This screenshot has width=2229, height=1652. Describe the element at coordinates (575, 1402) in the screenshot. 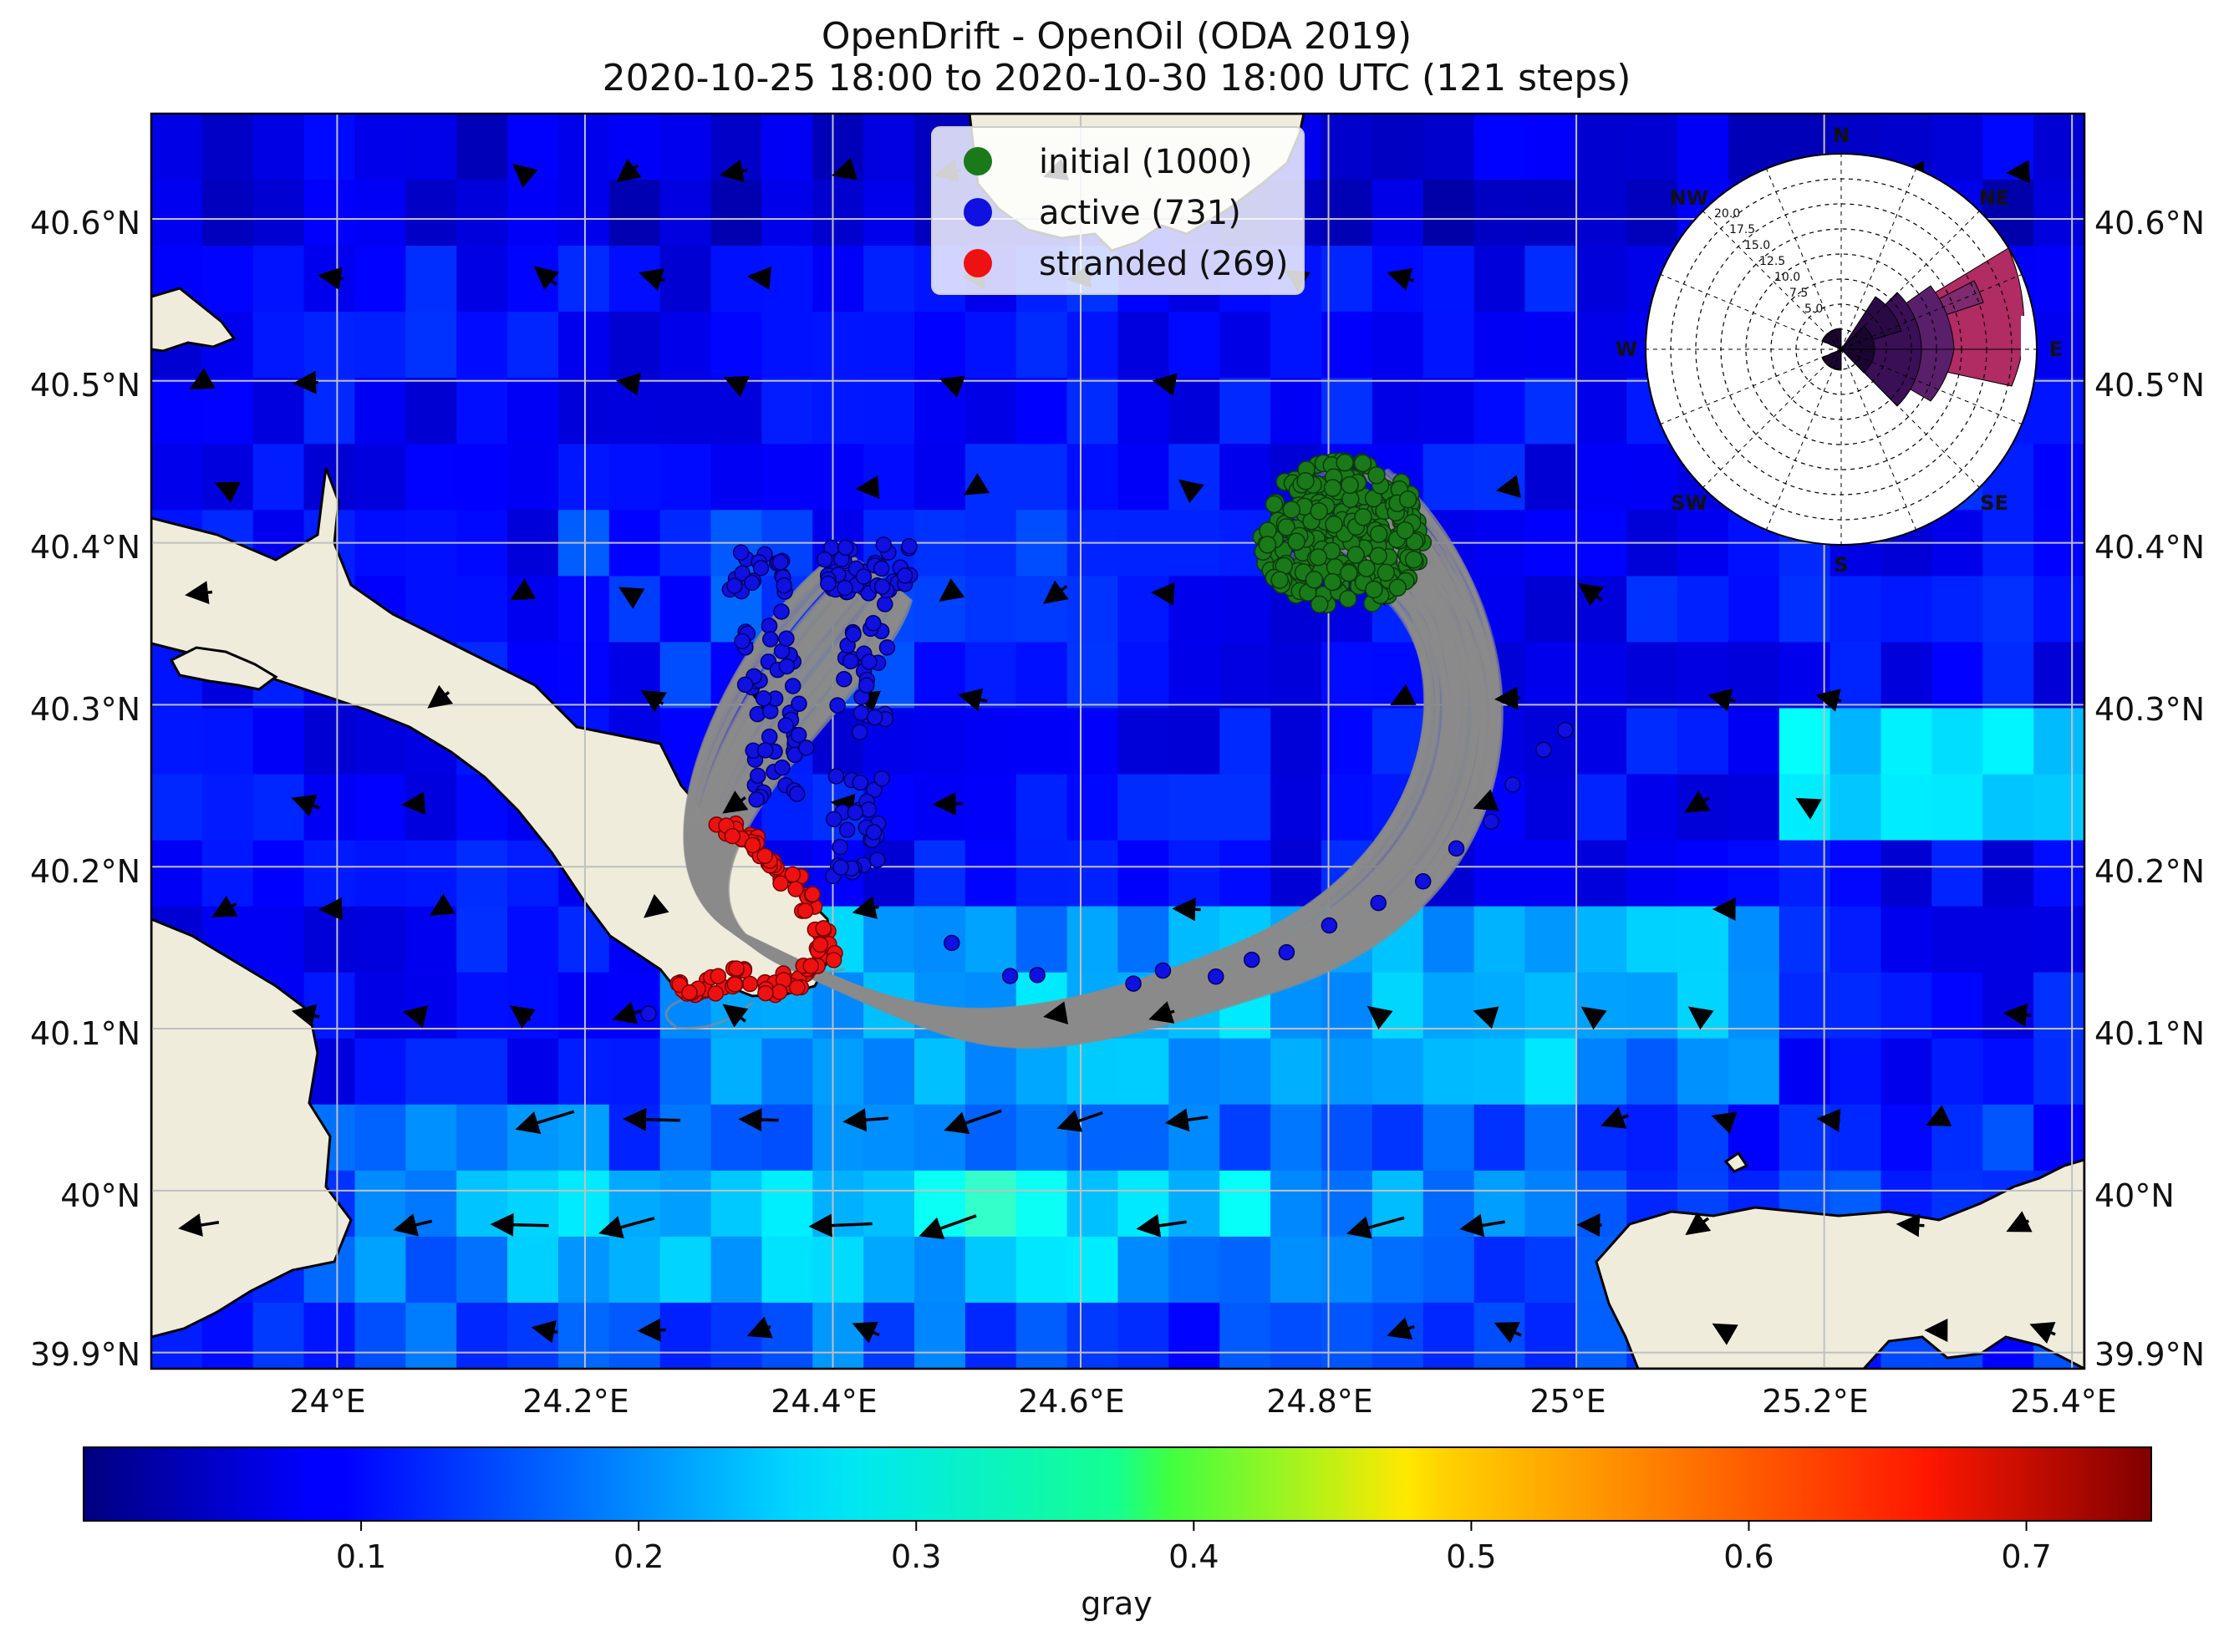

I see `lon-tick-label: 24.2°E` at that location.